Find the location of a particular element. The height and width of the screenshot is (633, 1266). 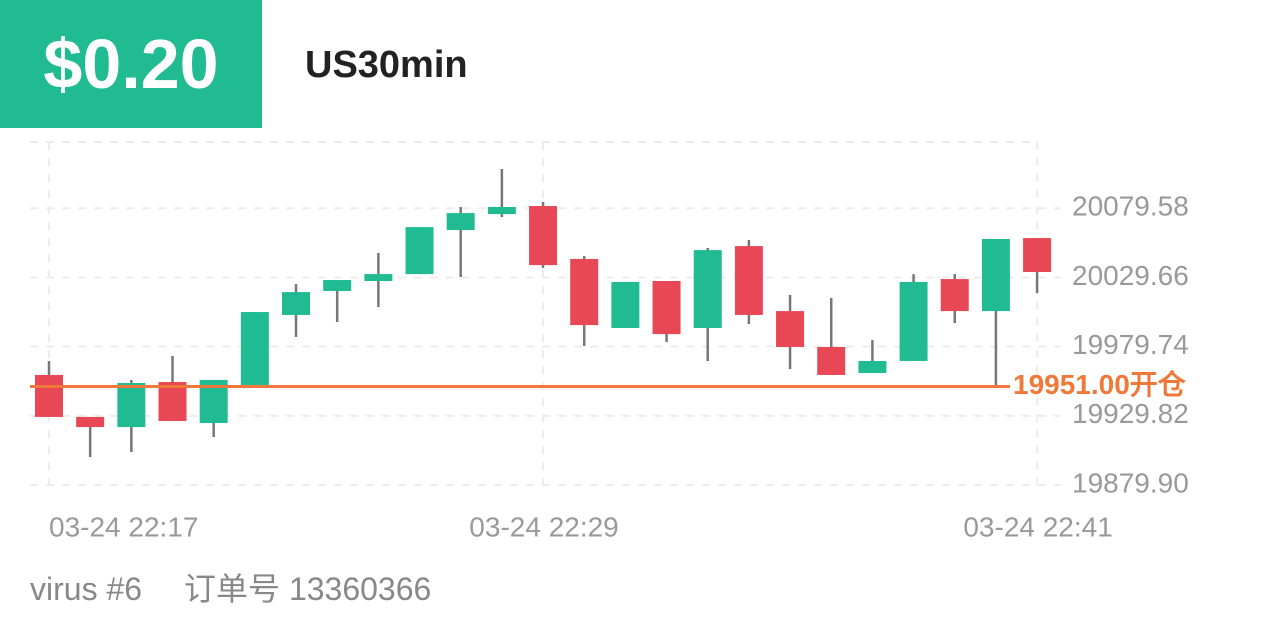

x-tick-label: 03-24 22:29 is located at coordinates (543, 526).